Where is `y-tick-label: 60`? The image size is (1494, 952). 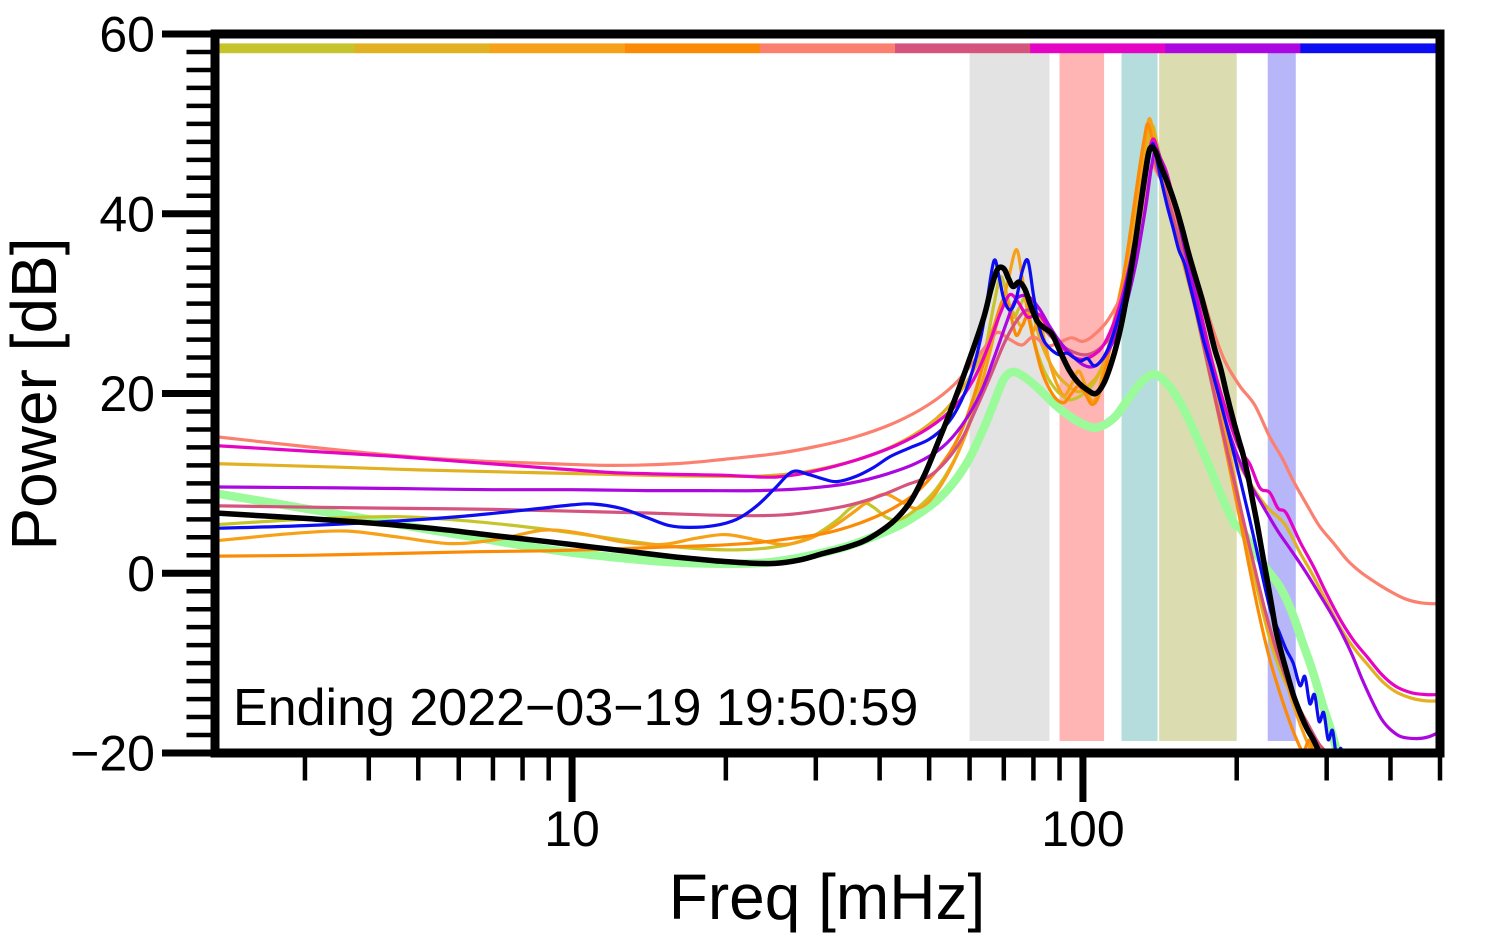
y-tick-label: 60 is located at coordinates (127, 35).